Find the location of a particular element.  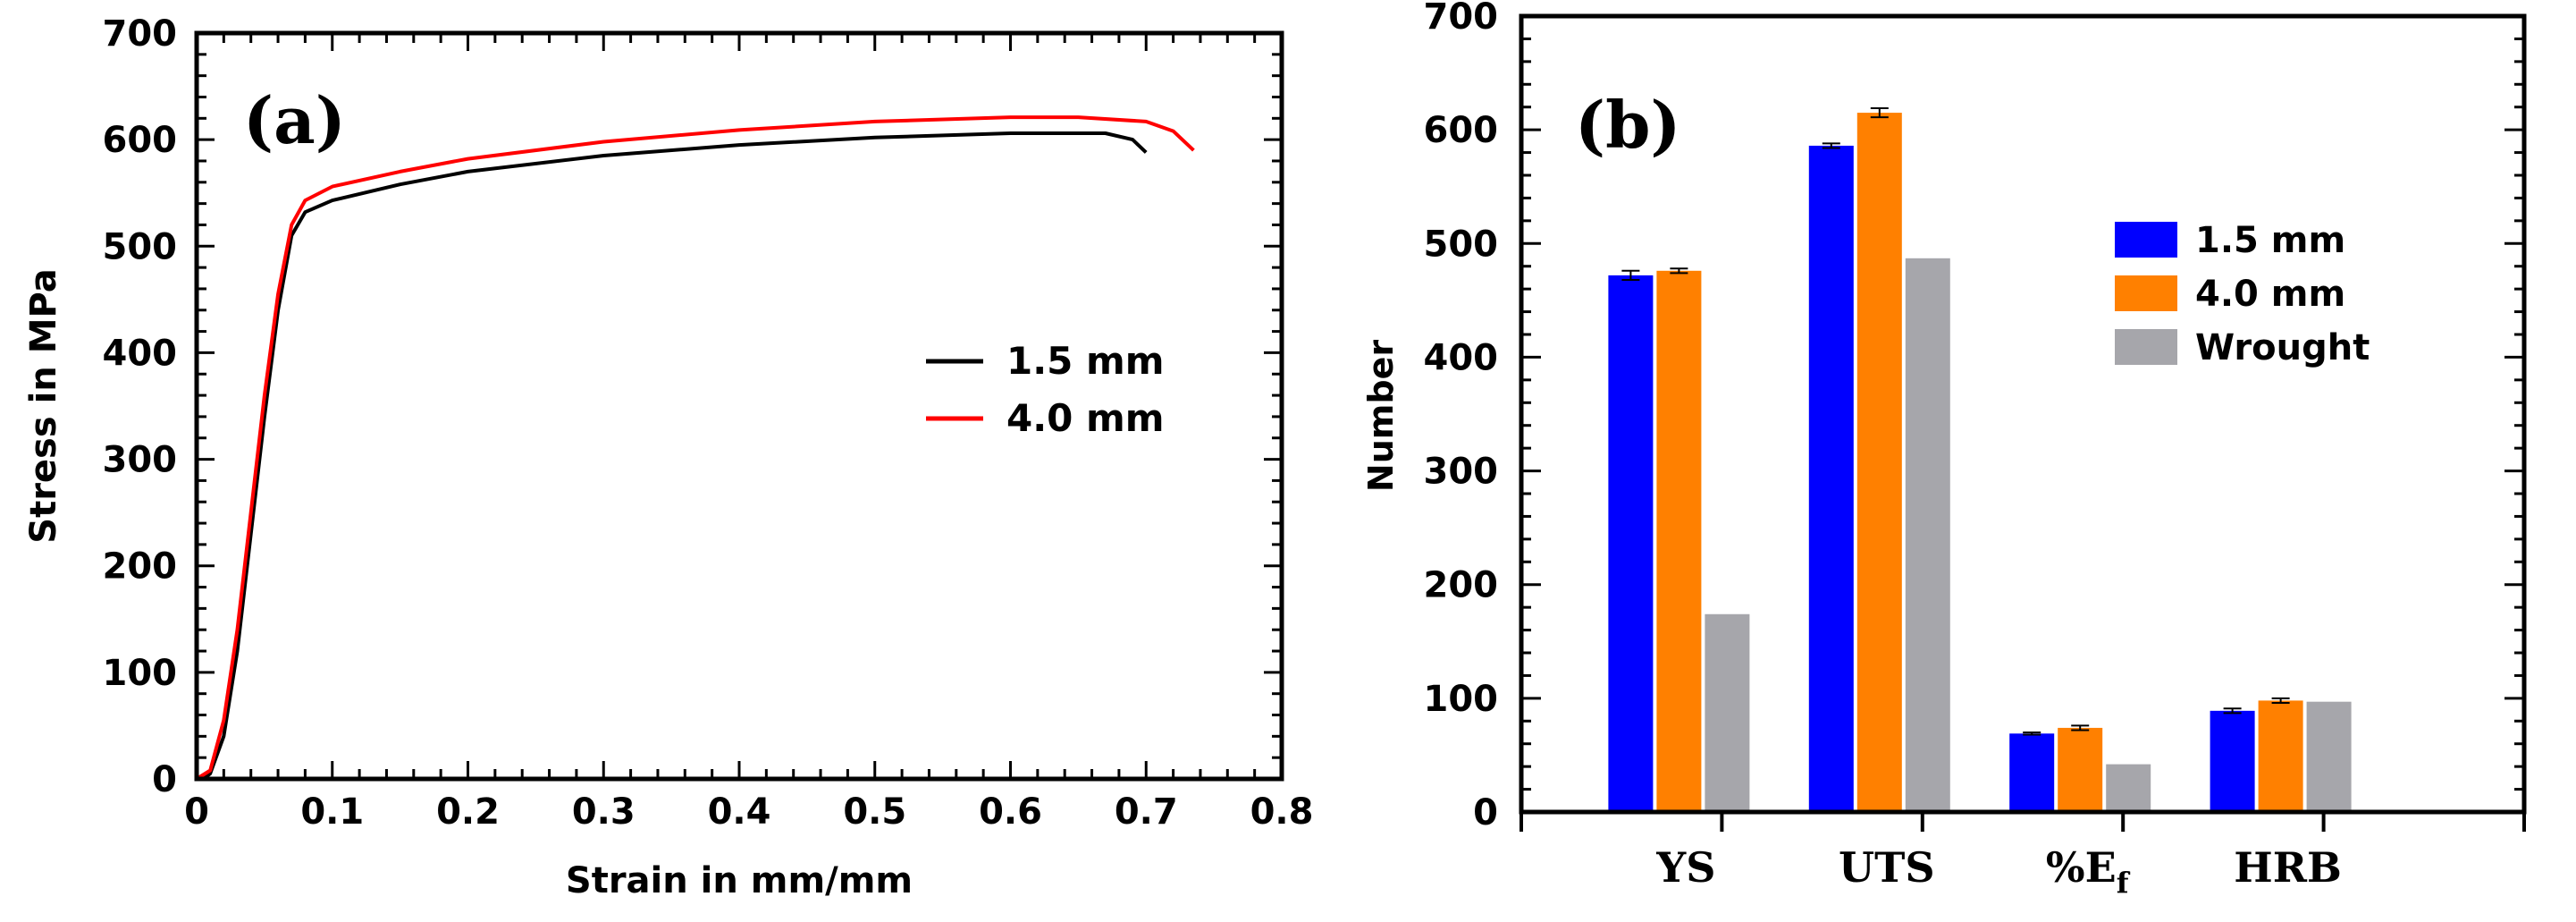

bar-e-1-5-mm is located at coordinates (2032, 772).